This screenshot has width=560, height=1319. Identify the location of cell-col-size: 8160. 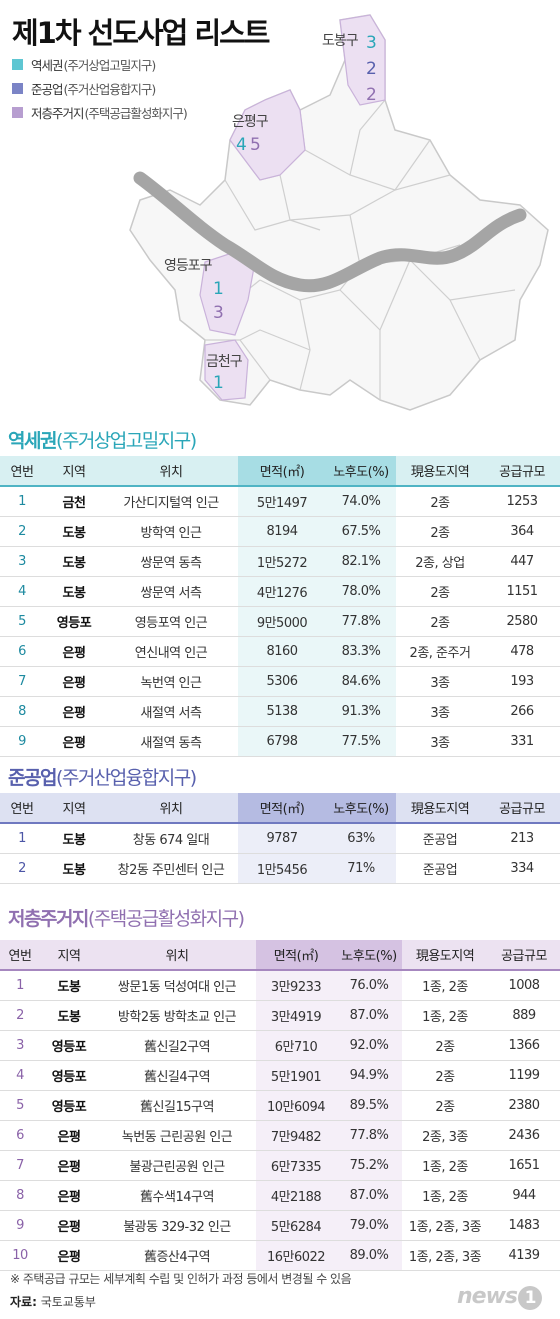
(282, 651).